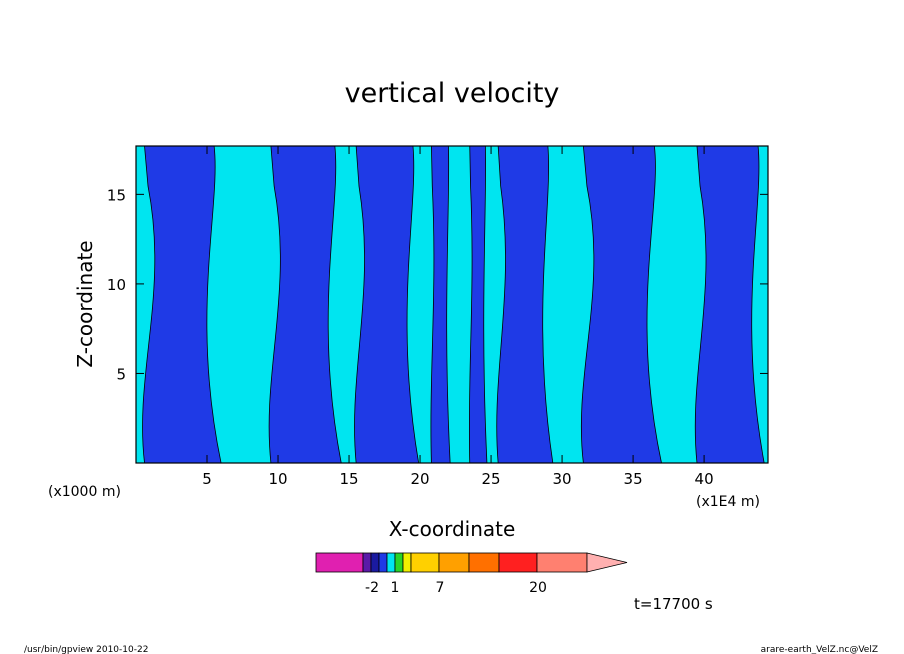 This screenshot has width=904, height=654. Describe the element at coordinates (673, 604) in the screenshot. I see `time-label: t=17700 s` at that location.